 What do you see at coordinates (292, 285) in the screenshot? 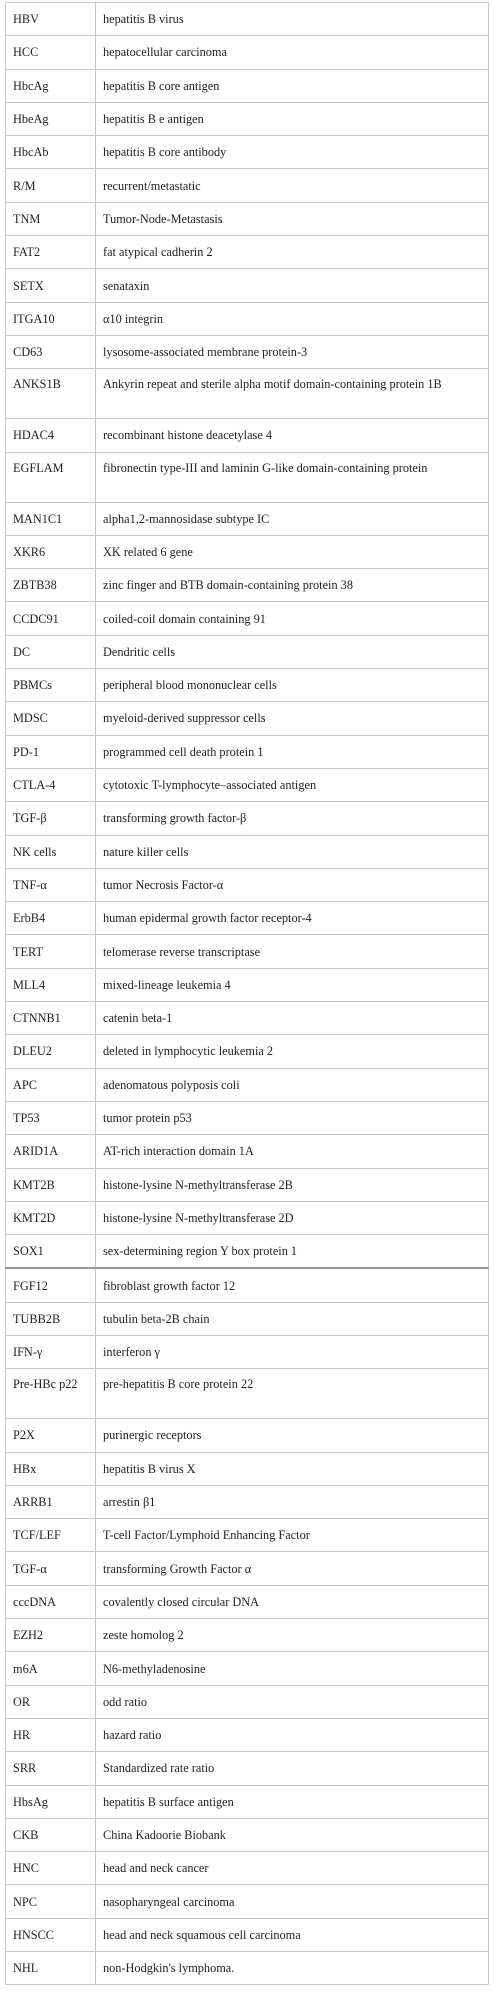
I see `definition-cell: senataxin` at bounding box center [292, 285].